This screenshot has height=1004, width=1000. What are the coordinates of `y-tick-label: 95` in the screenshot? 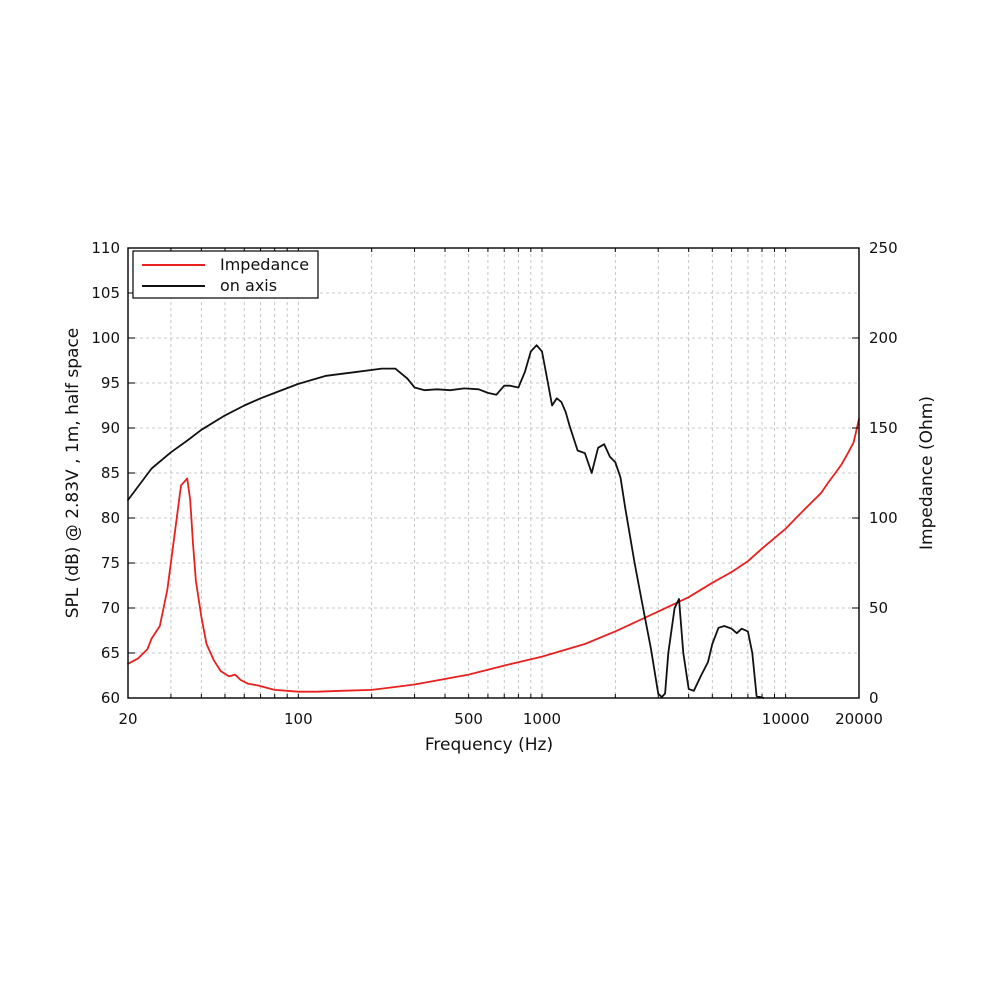 It's located at (110, 383).